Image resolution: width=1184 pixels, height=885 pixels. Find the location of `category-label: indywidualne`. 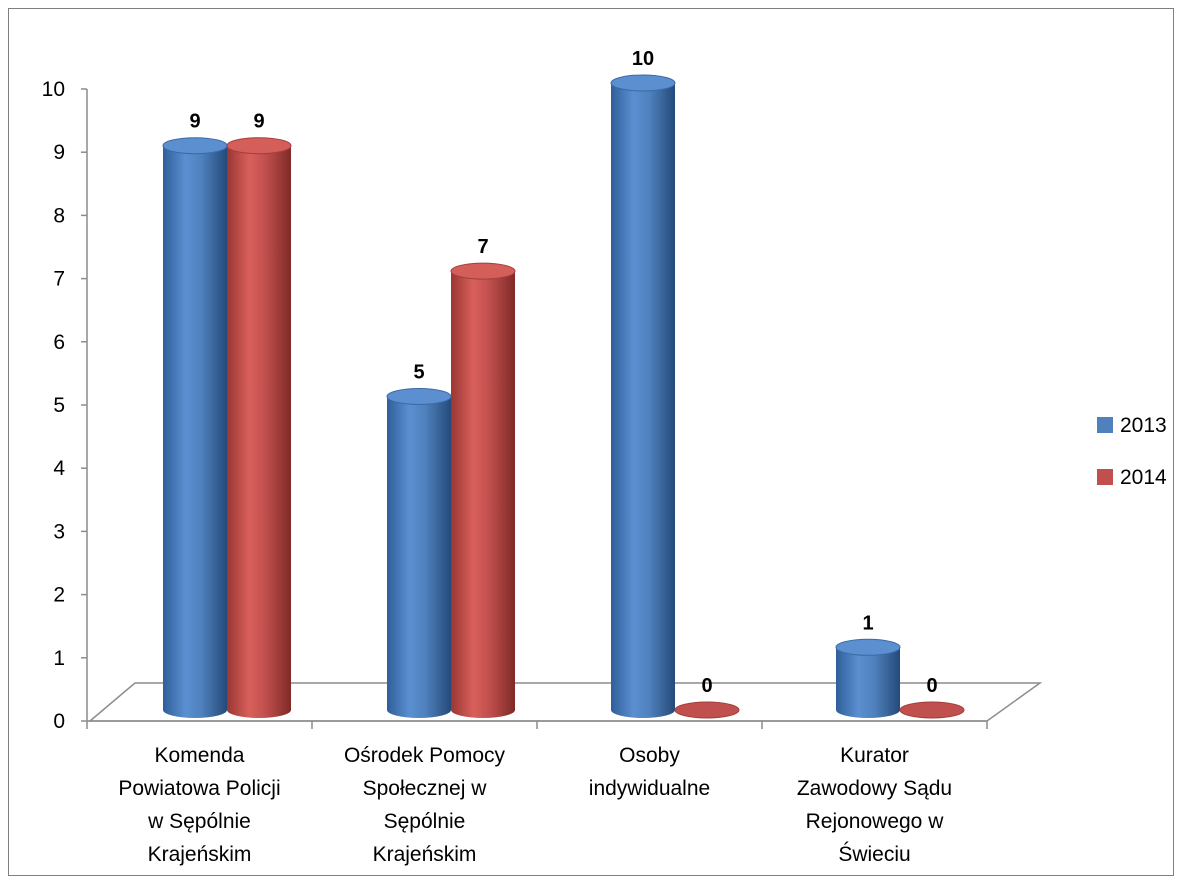

category-label: indywidualne is located at coordinates (649, 788).